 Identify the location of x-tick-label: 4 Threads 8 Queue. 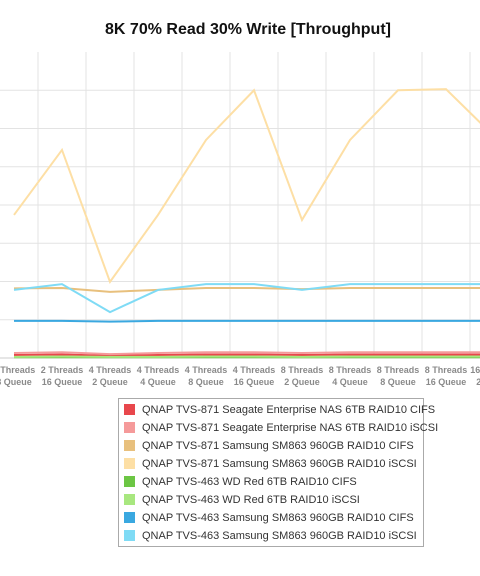
(206, 376).